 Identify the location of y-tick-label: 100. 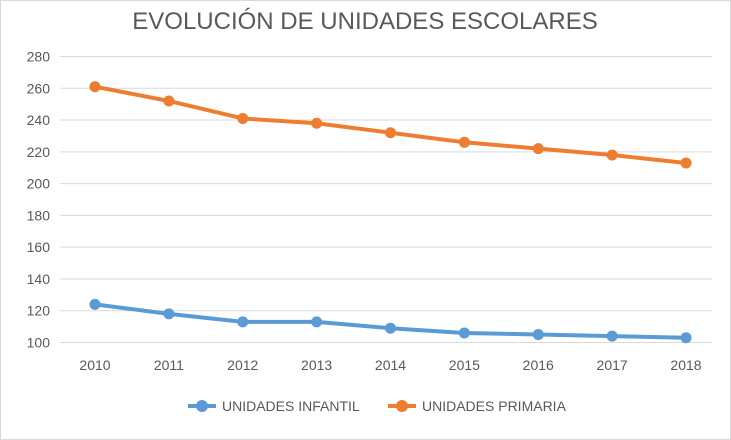
(39, 343).